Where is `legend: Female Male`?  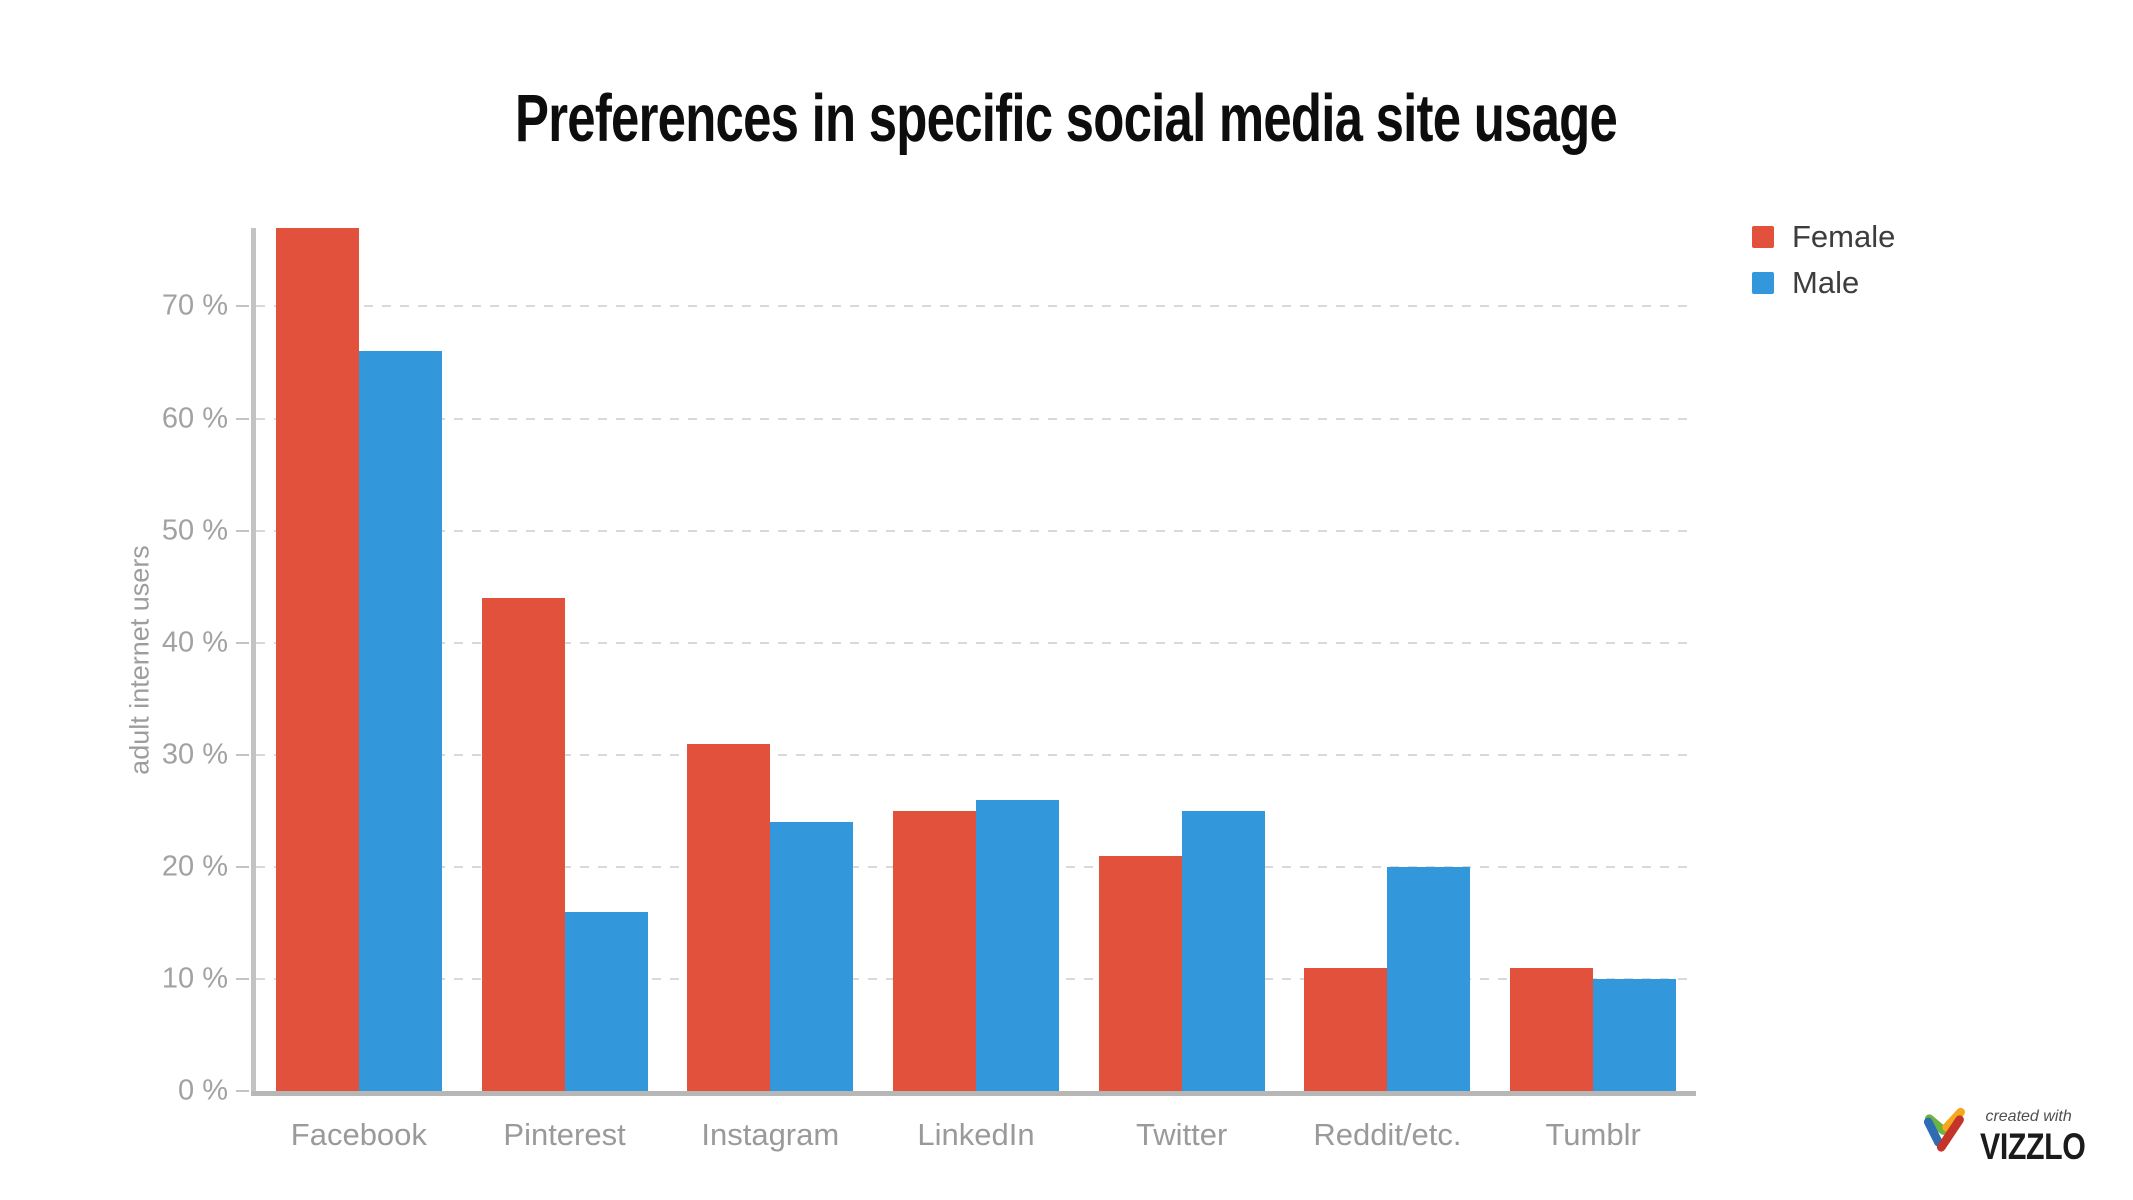
legend: Female Male is located at coordinates (1823, 259).